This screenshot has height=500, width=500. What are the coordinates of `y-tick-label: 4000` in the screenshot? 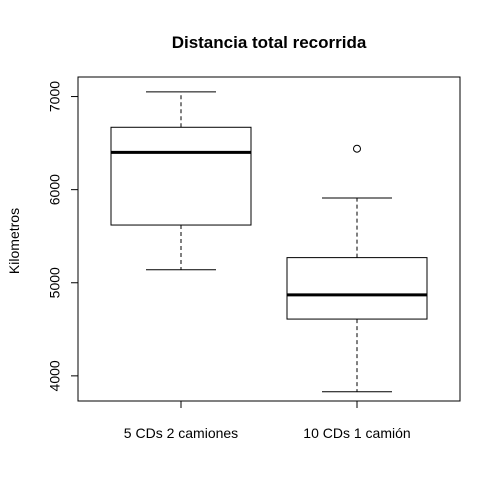 It's located at (55, 375).